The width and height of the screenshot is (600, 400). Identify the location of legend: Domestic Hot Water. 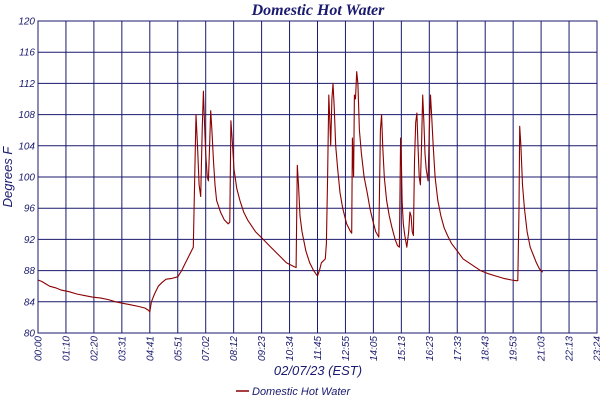
(294, 392).